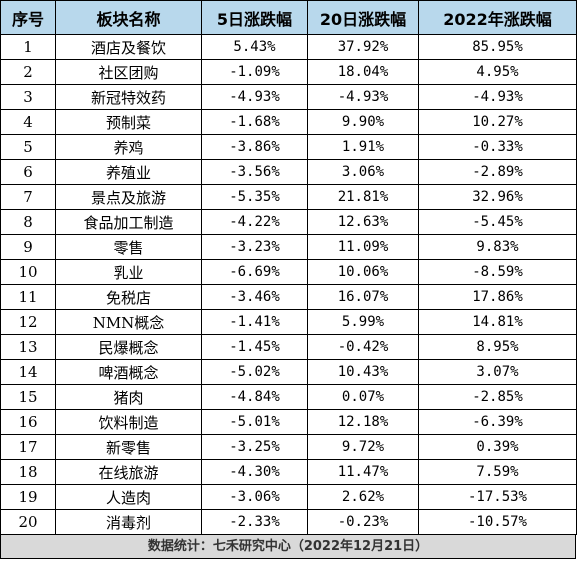 This screenshot has width=577, height=562. Describe the element at coordinates (363, 397) in the screenshot. I see `change-20day: 0.07%` at that location.